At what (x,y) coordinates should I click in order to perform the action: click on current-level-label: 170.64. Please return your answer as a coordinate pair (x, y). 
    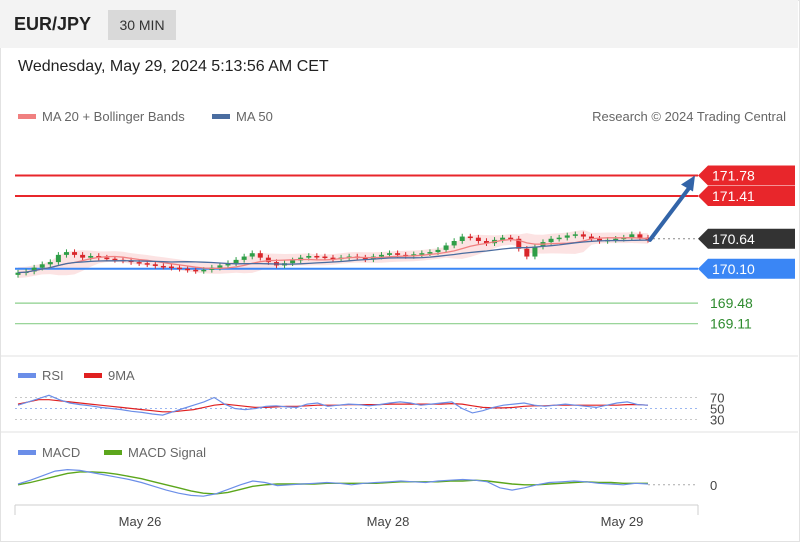
    Looking at the image, I should click on (733, 239).